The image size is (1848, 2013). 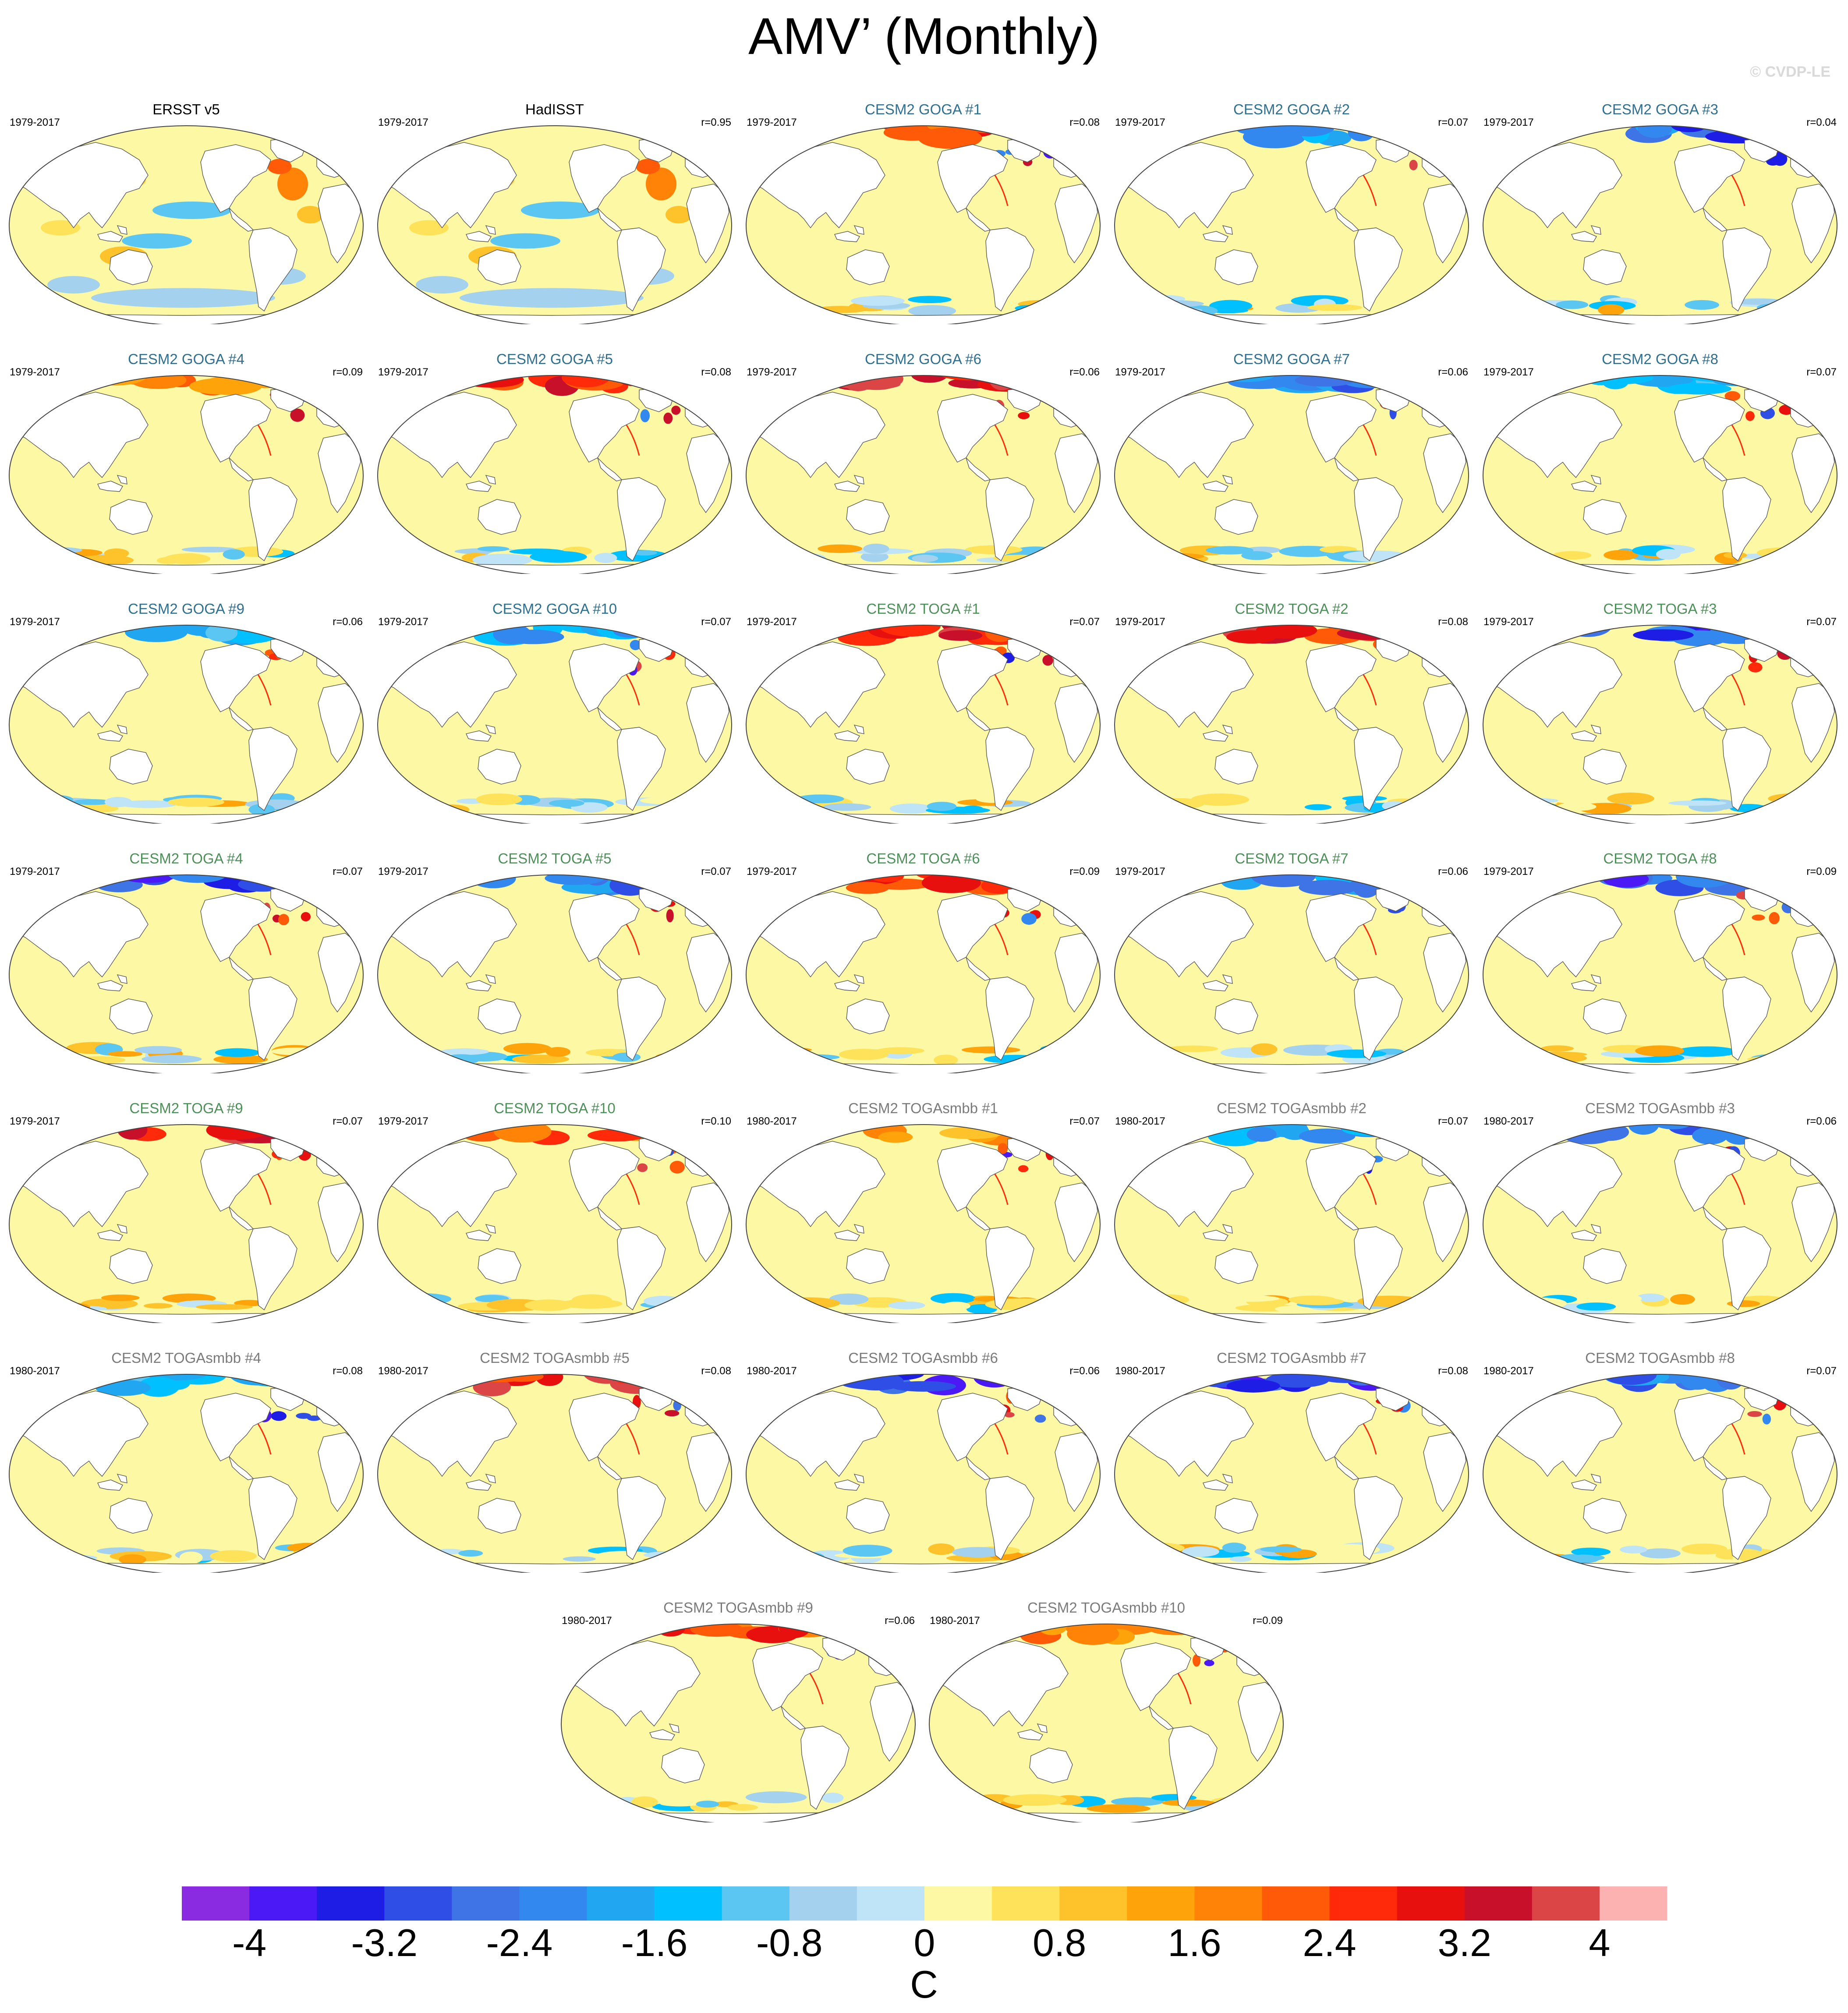 I want to click on map-panel: CESM2 TOGA #7 1979-2017 r=0.06, so click(x=1291, y=964).